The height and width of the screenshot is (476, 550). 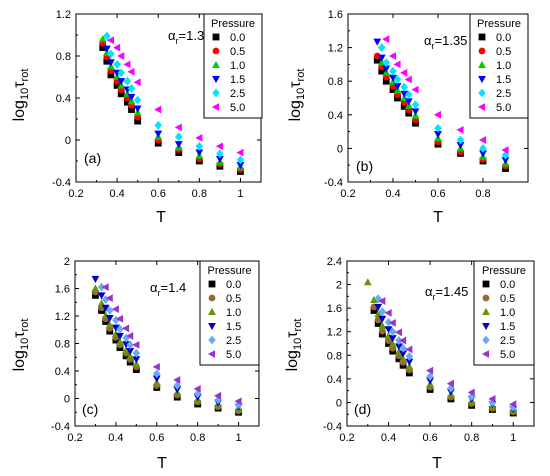 I want to click on alpha-annotation: αr=1.45, so click(x=446, y=293).